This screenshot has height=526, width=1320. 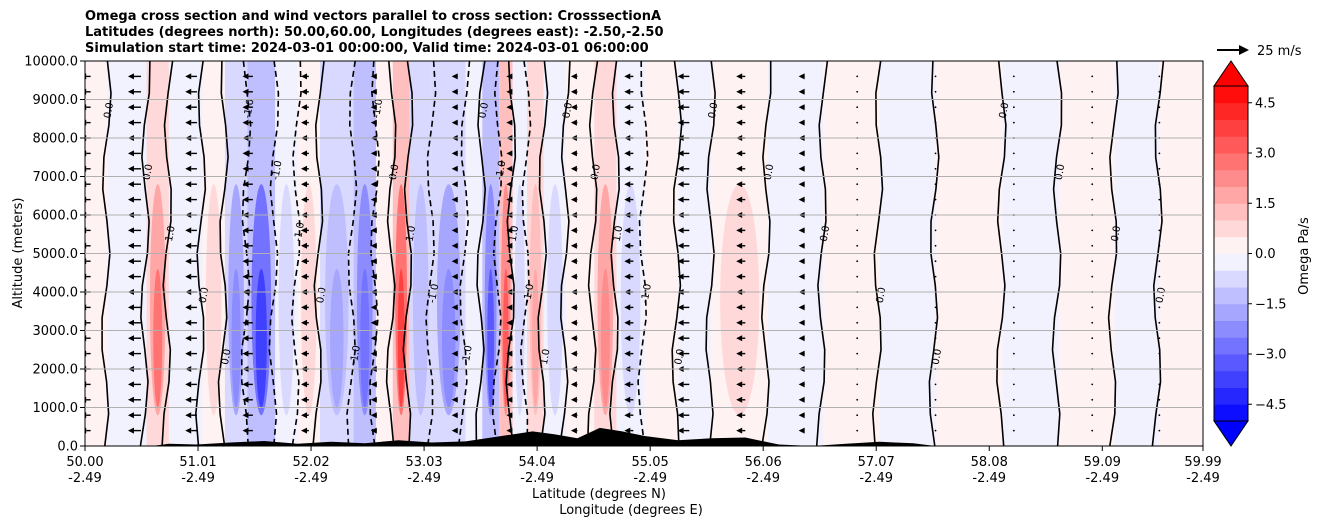 I want to click on contour-label-5: -1.0, so click(x=249, y=108).